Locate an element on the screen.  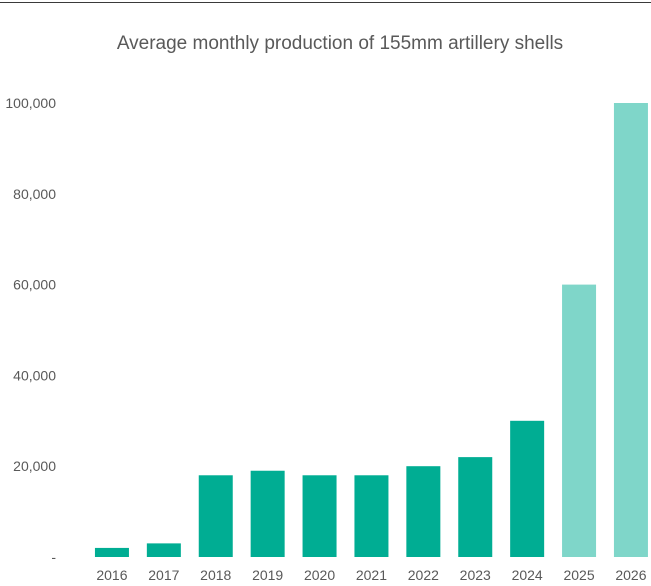
x-tick-label: 2026 is located at coordinates (630, 575).